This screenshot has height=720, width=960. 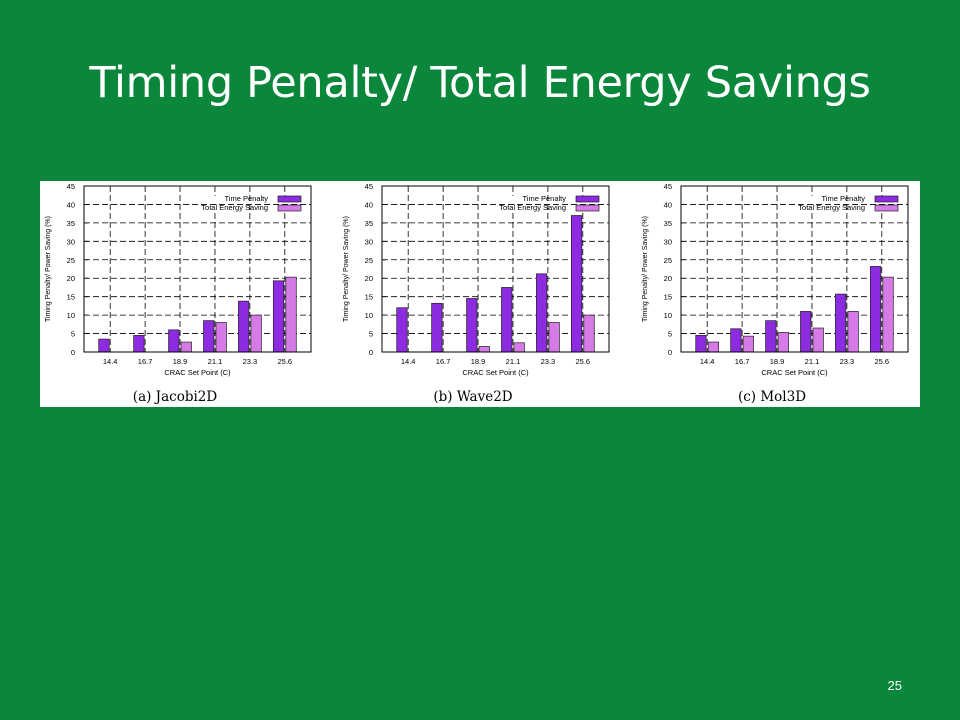 What do you see at coordinates (472, 397) in the screenshot?
I see `chart-caption: (b) Wave2D` at bounding box center [472, 397].